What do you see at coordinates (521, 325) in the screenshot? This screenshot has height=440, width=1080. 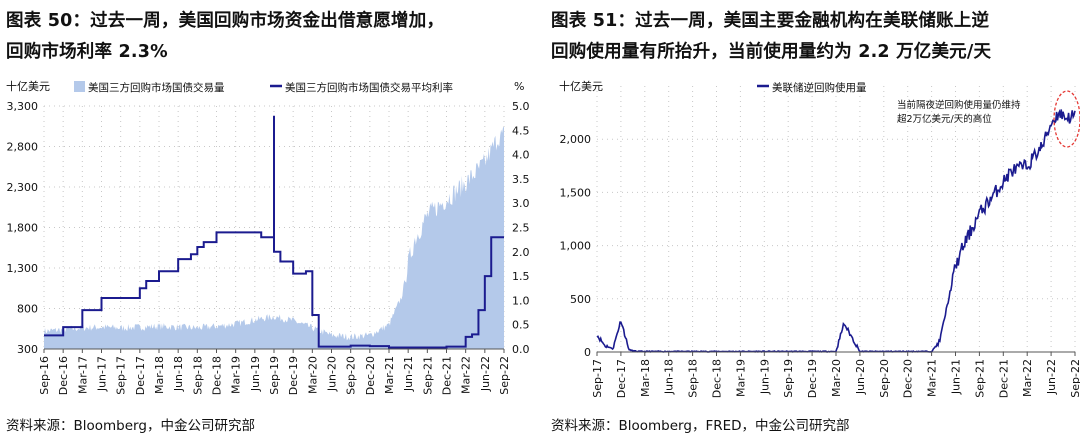 I see `y-right-tick-label: 0.5` at bounding box center [521, 325].